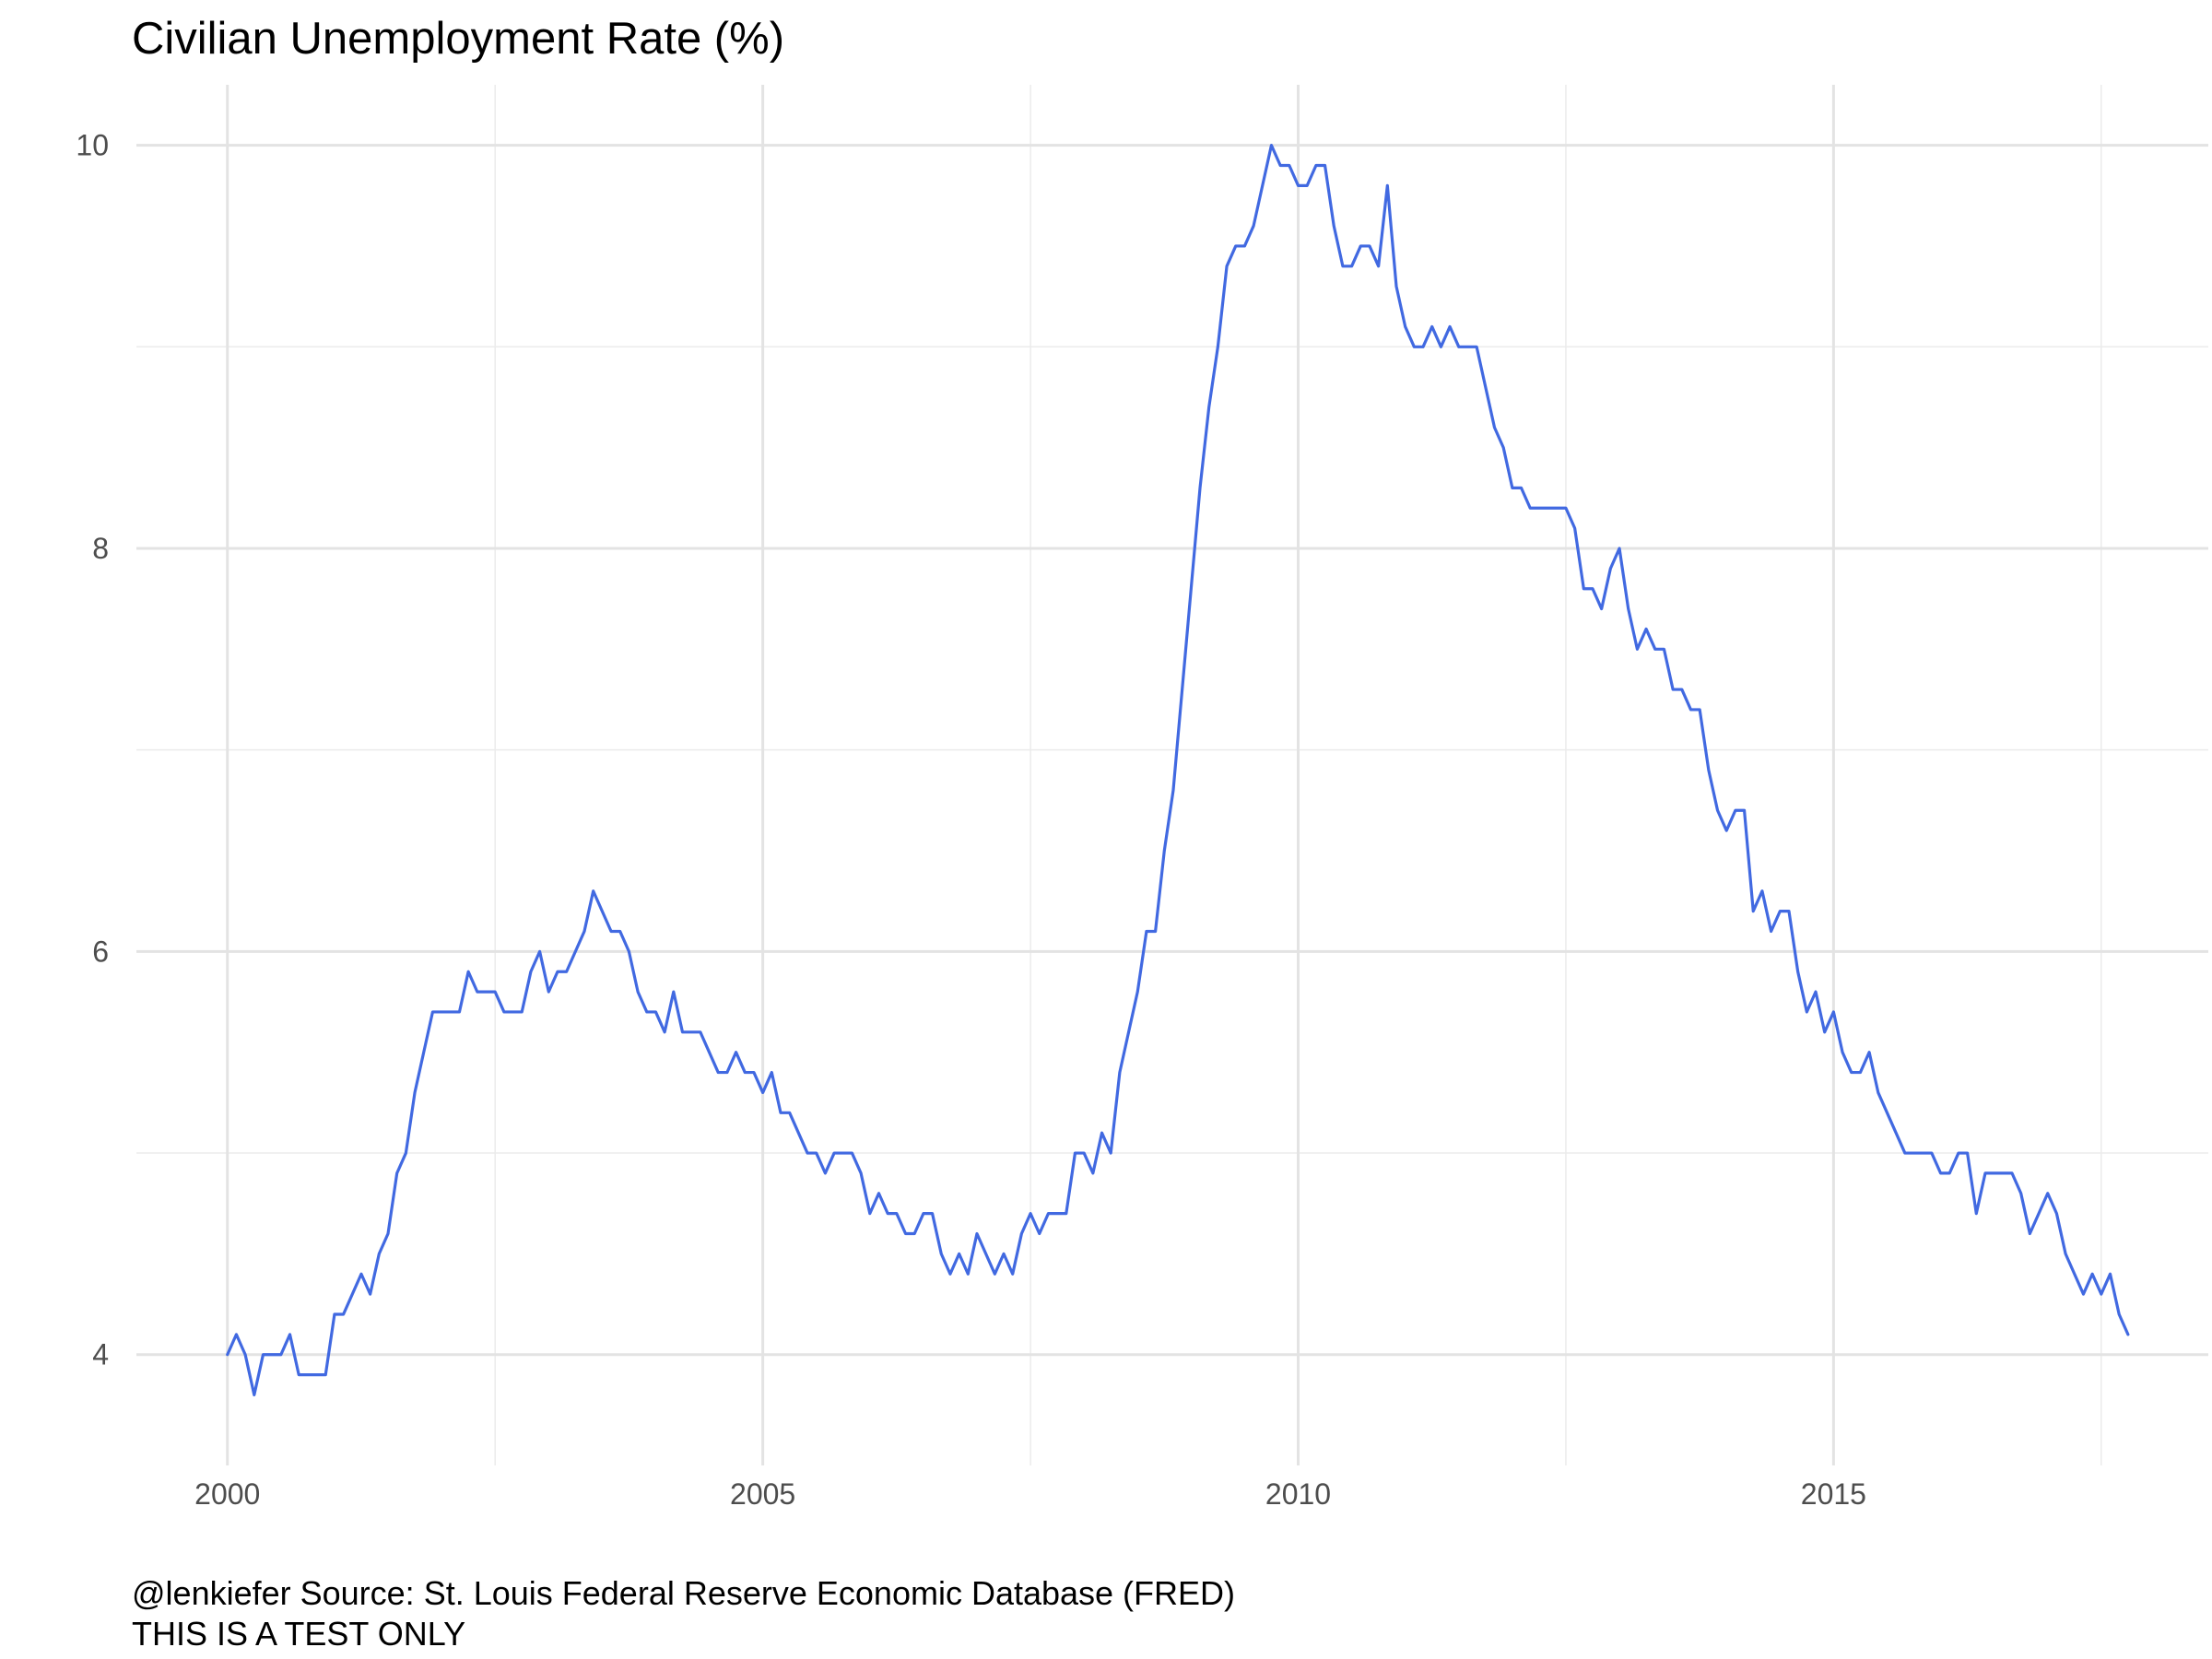 This screenshot has height=1659, width=2212. Describe the element at coordinates (1833, 1494) in the screenshot. I see `x-tick-label: 2015` at that location.